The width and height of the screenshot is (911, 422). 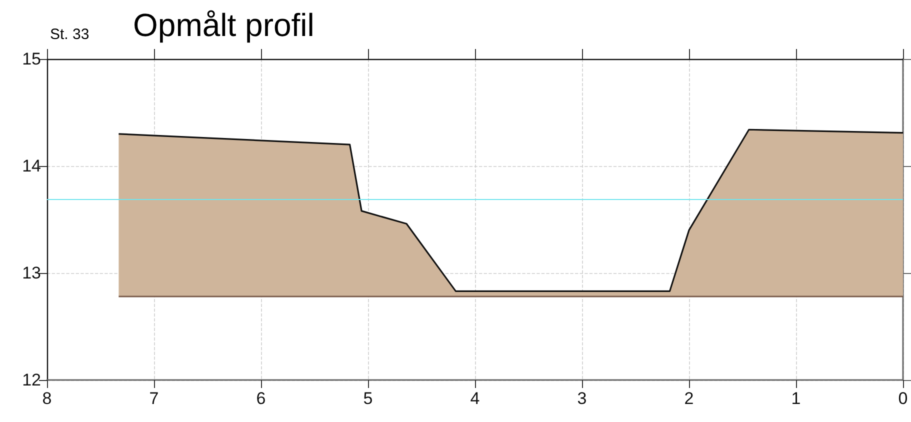 I want to click on x-tick-label: 2, so click(x=689, y=398).